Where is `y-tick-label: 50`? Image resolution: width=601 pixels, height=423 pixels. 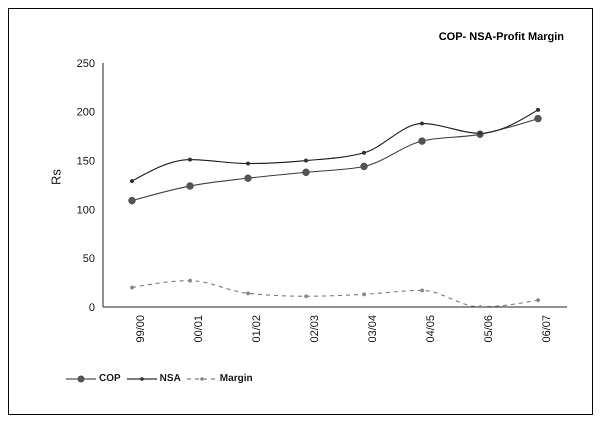 y-tick-label: 50 is located at coordinates (88, 259).